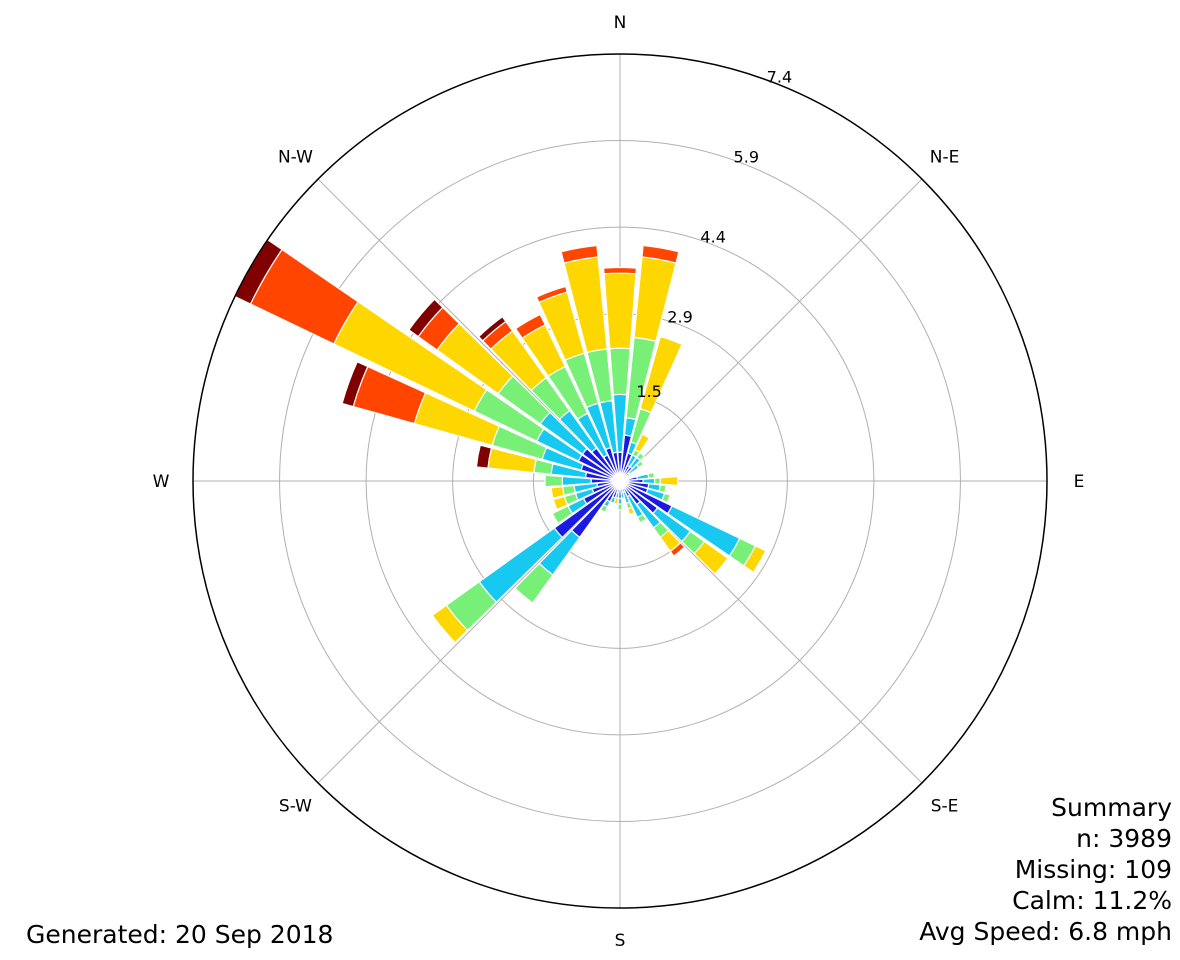 This screenshot has width=1180, height=960. I want to click on direction-label: N-E, so click(945, 157).